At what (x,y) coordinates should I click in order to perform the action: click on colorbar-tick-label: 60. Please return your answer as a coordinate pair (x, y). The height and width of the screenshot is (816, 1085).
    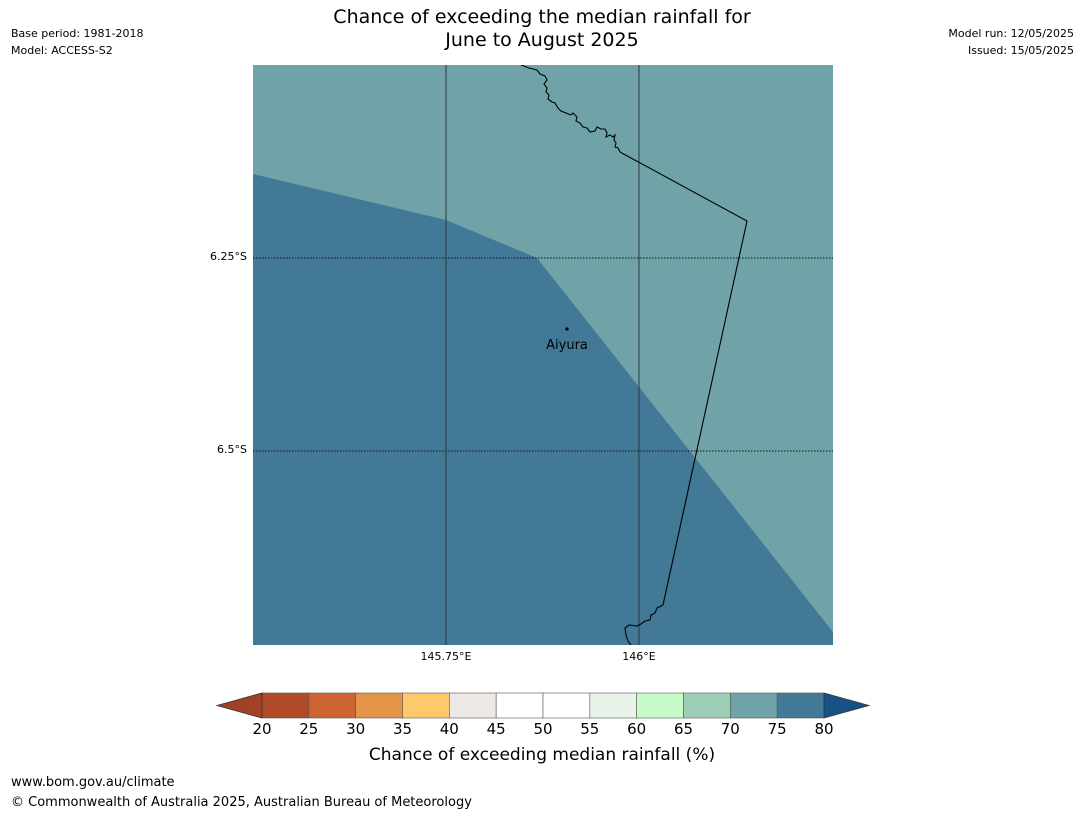
    Looking at the image, I should click on (637, 729).